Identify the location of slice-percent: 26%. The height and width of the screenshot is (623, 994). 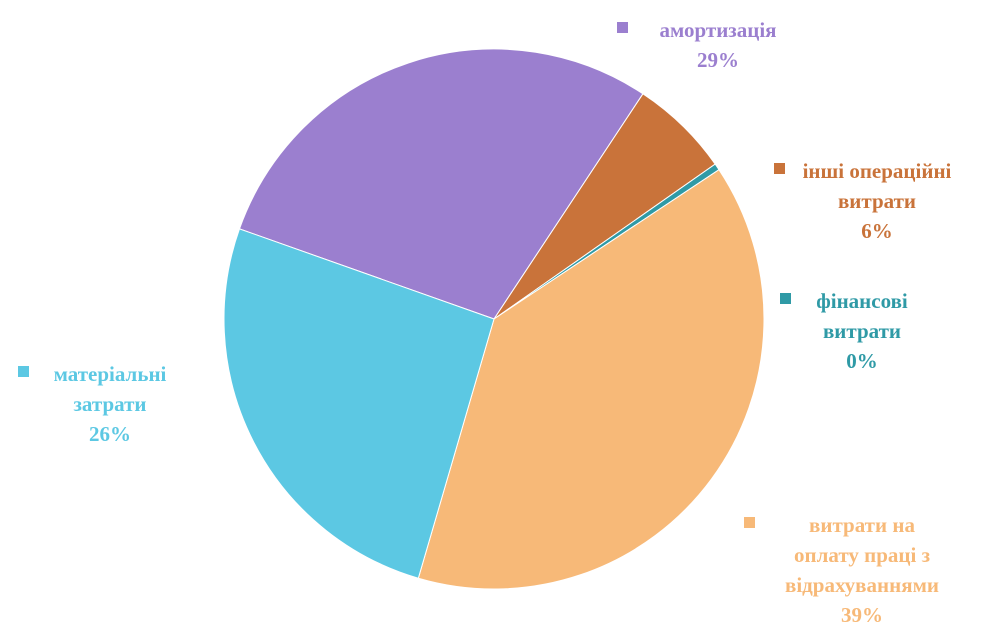
(110, 434).